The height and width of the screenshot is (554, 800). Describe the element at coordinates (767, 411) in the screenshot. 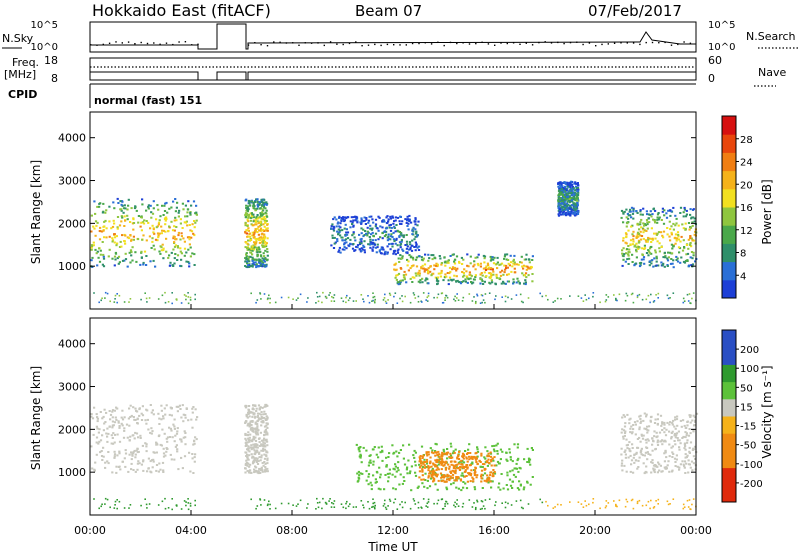

I see `velocity-colorbar-label: Velocity [m s⁻¹]` at that location.